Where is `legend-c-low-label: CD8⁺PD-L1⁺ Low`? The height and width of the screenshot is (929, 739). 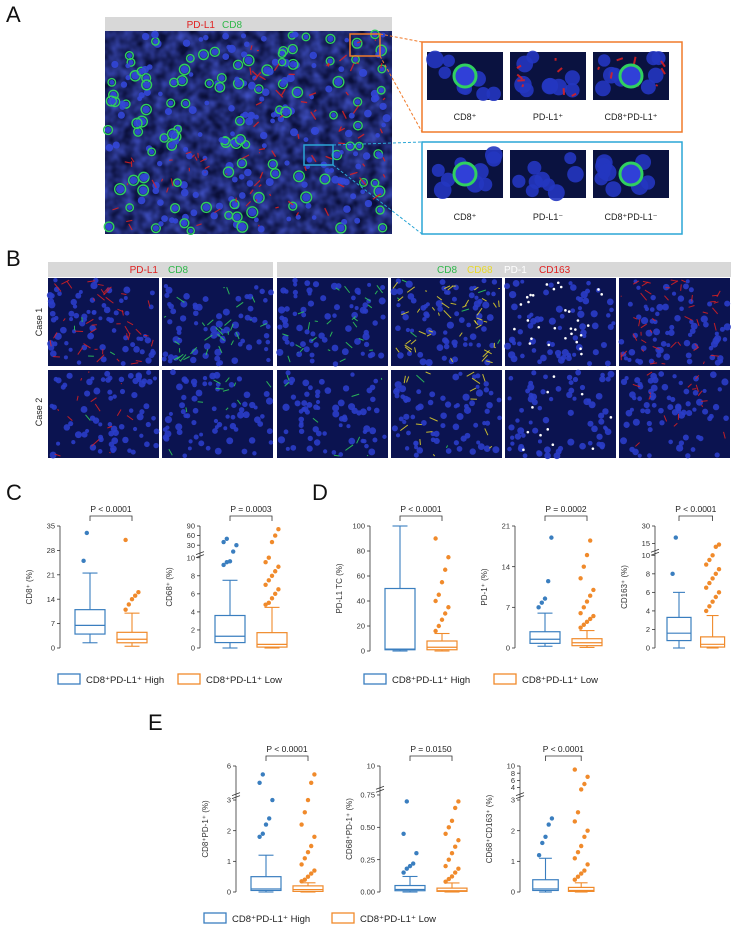
legend-c-low-label: CD8⁺PD-L1⁺ Low is located at coordinates (244, 680).